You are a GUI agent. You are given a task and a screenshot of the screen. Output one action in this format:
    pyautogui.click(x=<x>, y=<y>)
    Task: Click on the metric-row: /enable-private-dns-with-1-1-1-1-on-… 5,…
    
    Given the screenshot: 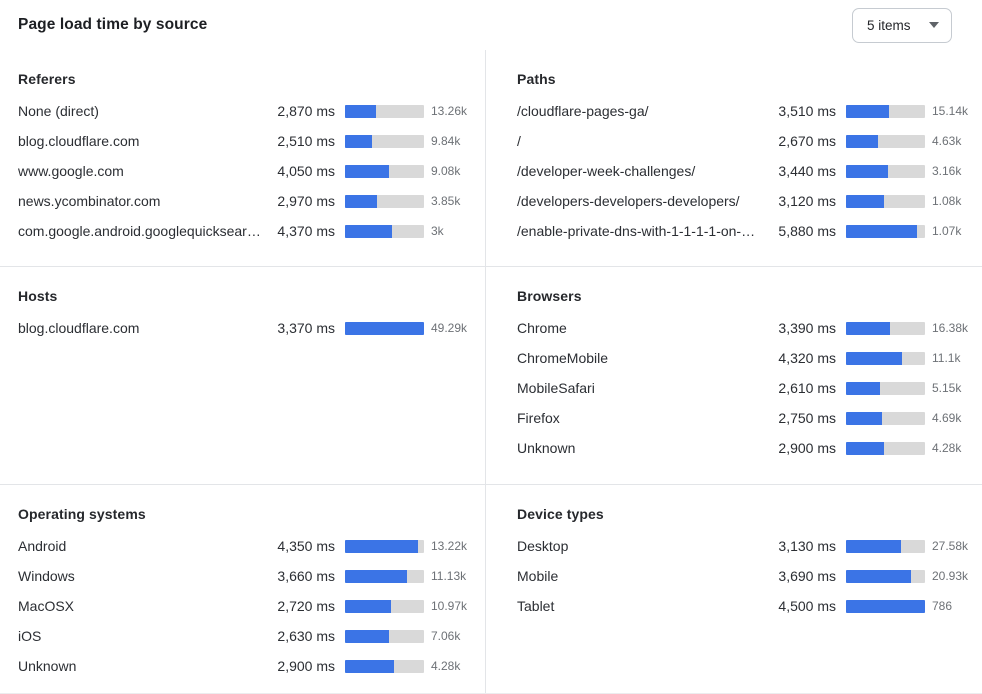 What is the action you would take?
    pyautogui.click(x=749, y=231)
    